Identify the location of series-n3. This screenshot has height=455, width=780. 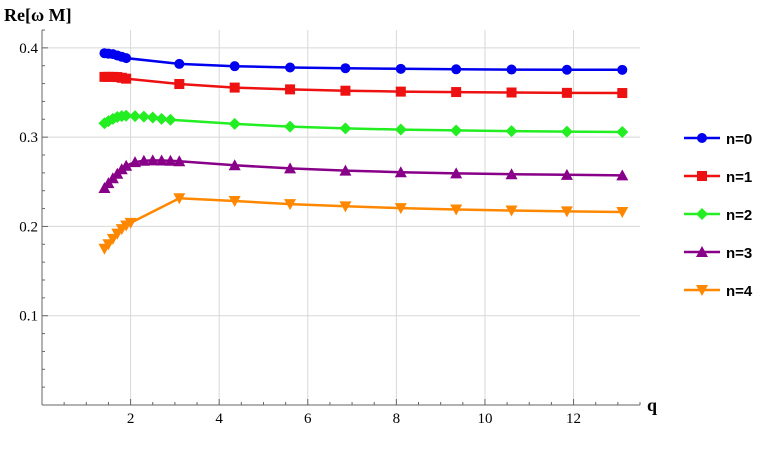
(363, 174).